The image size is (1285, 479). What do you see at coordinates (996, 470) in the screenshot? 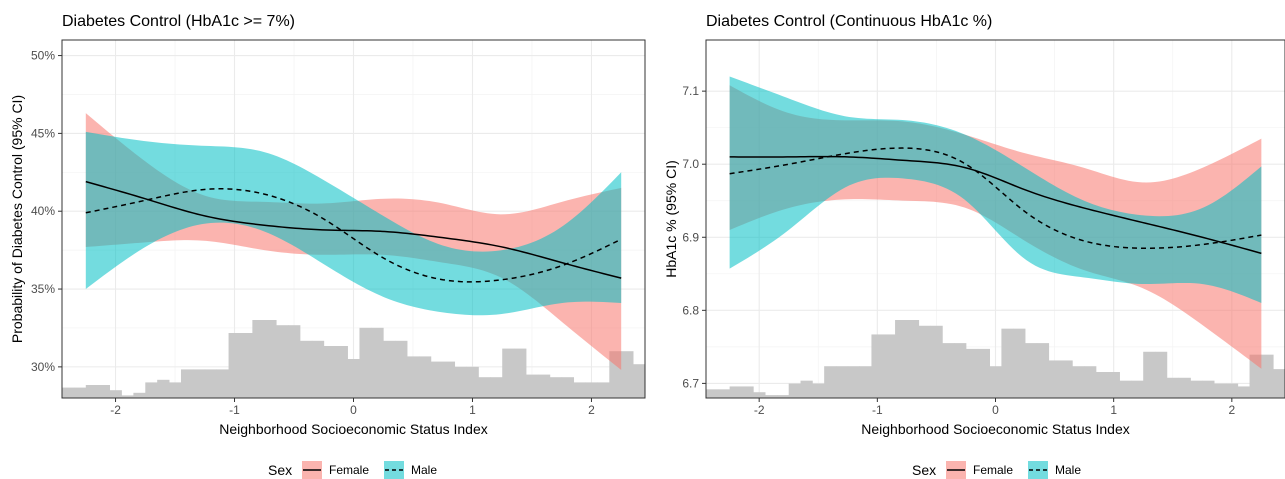
I see `right-legend: Sex Female Male` at bounding box center [996, 470].